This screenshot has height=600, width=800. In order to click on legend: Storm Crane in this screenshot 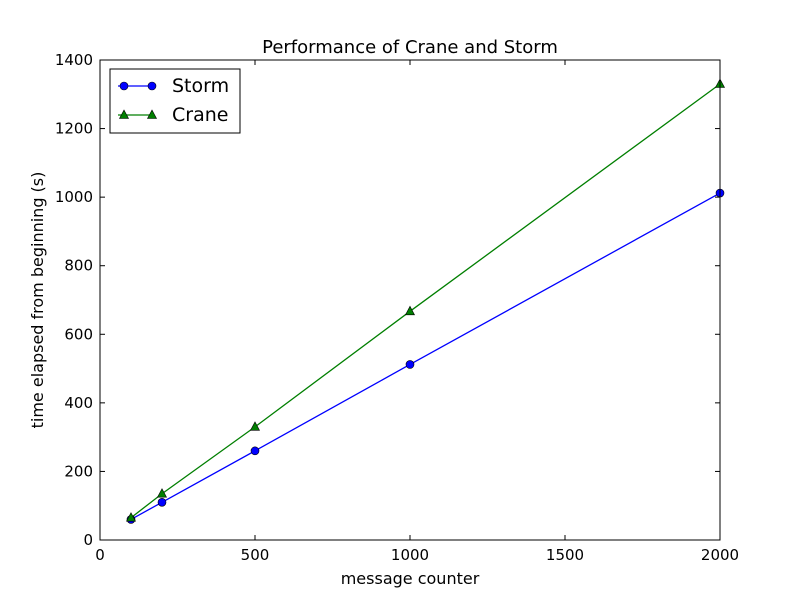, I will do `click(175, 101)`.